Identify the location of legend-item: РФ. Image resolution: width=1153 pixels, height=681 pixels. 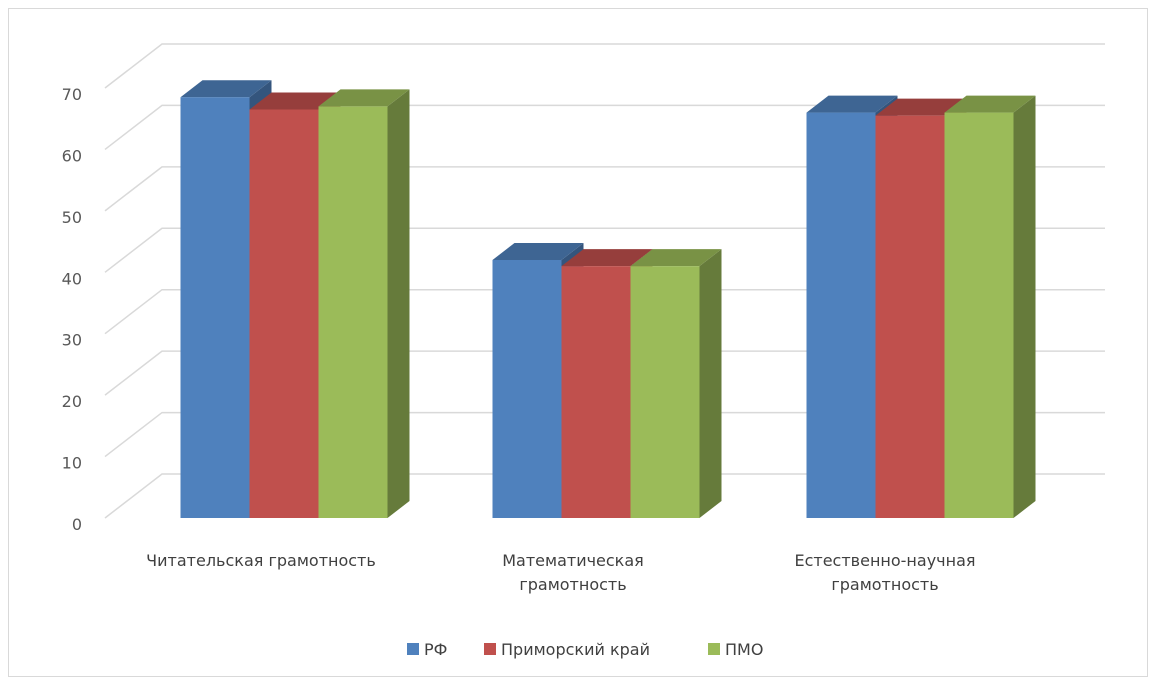
(427, 649).